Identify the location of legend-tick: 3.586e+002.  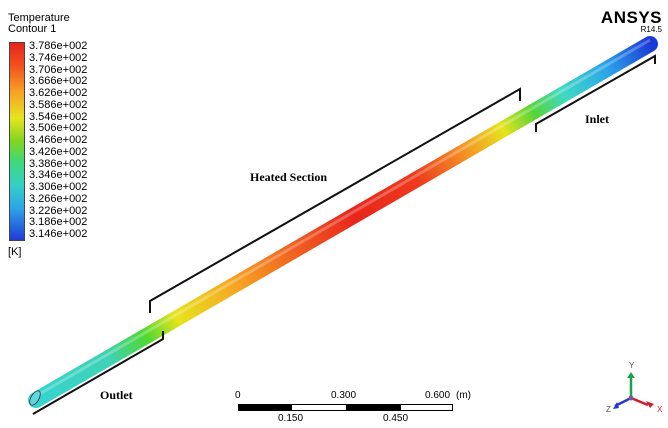
(58, 104).